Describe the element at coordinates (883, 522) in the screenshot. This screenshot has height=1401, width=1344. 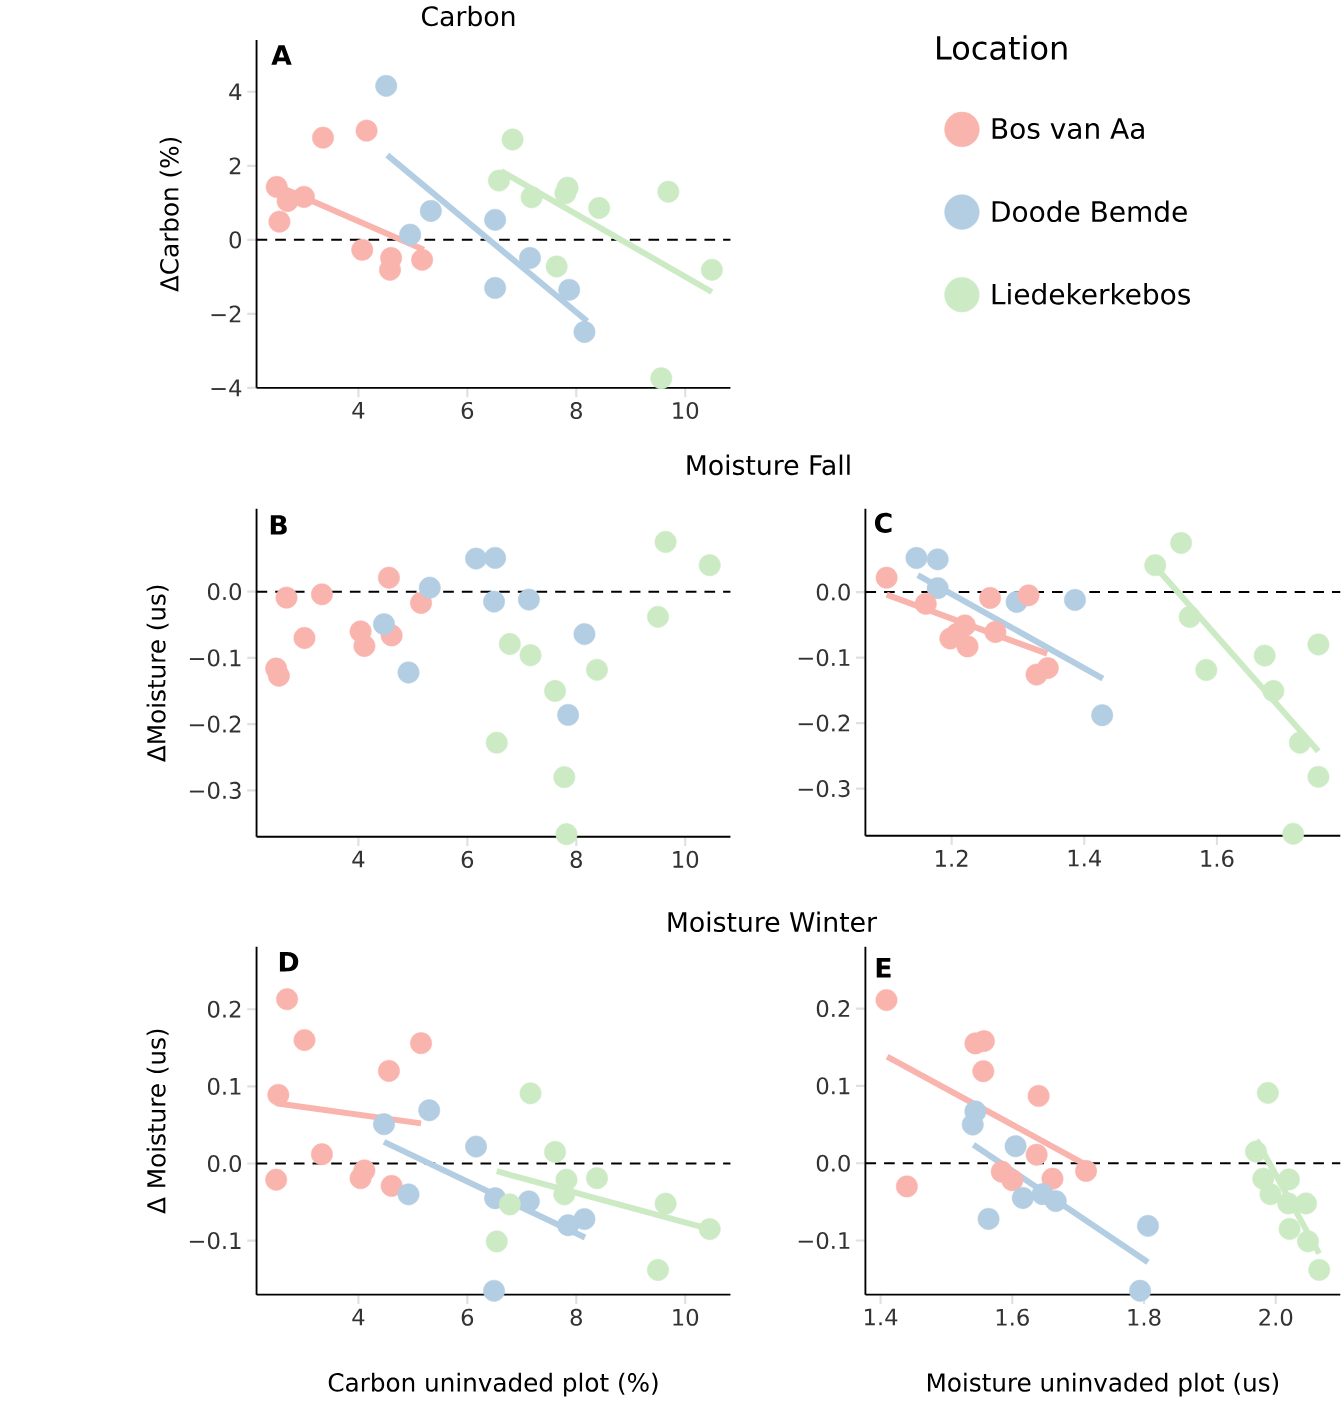
I see `annotation: C` at that location.